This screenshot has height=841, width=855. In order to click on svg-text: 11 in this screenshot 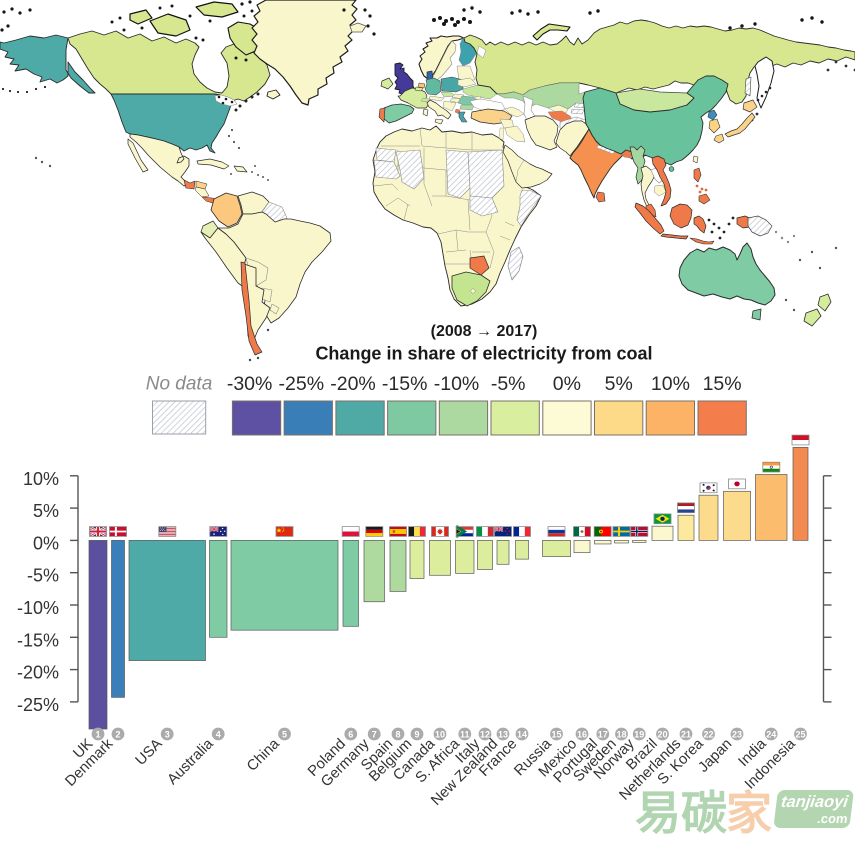, I will do `click(465, 734)`.